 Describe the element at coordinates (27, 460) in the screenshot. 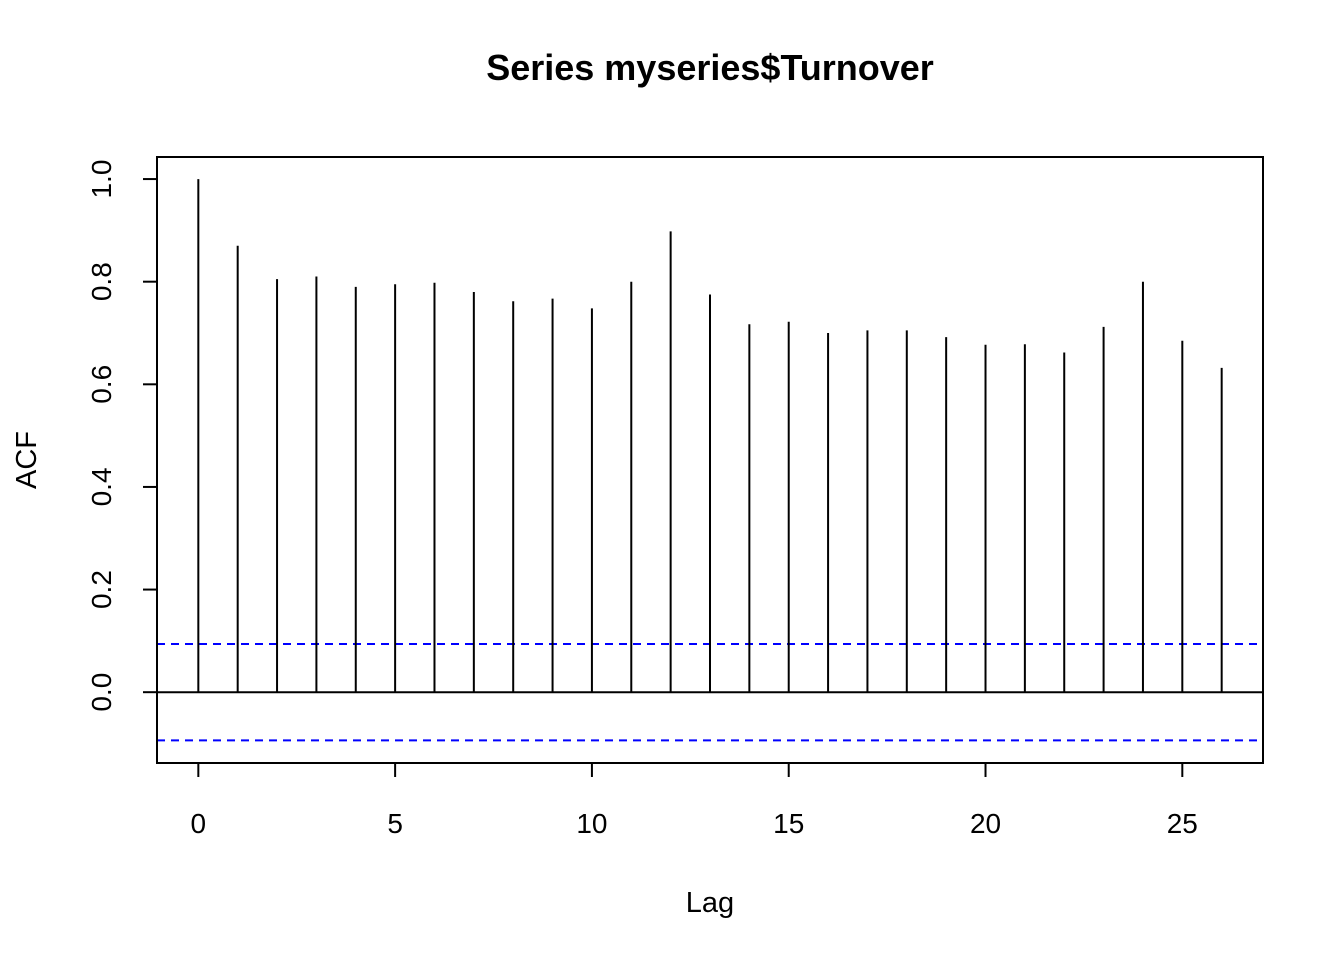

I see `y-axis-label: ACF` at that location.